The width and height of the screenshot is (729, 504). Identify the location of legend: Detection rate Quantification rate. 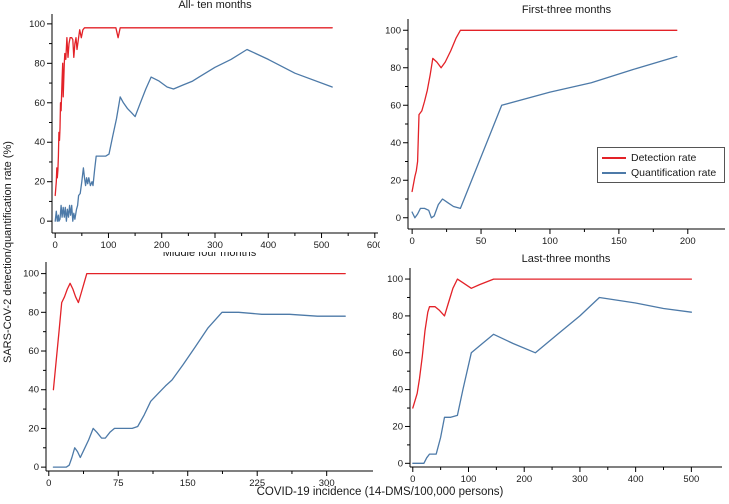
(661, 165).